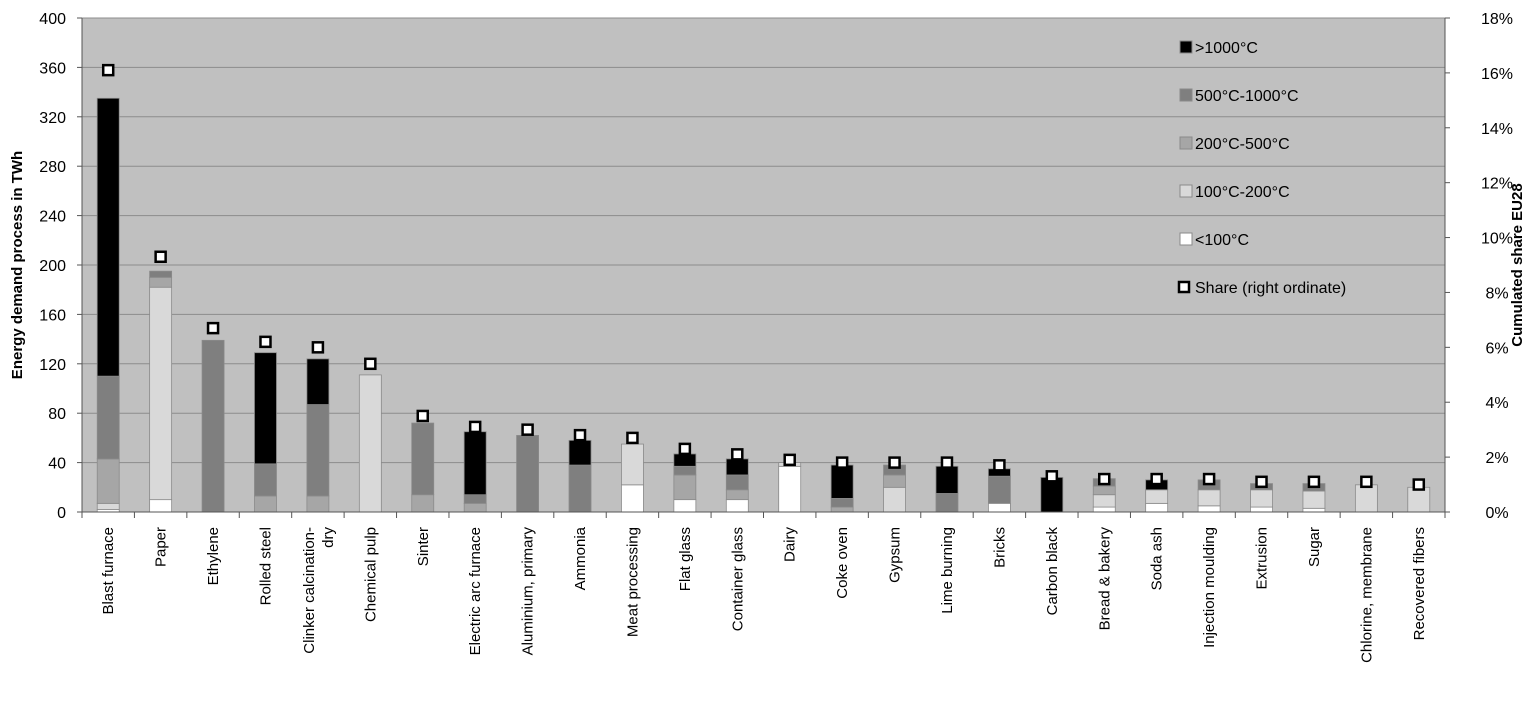  What do you see at coordinates (370, 574) in the screenshot?
I see `x-tick-label: Chemical pulp` at bounding box center [370, 574].